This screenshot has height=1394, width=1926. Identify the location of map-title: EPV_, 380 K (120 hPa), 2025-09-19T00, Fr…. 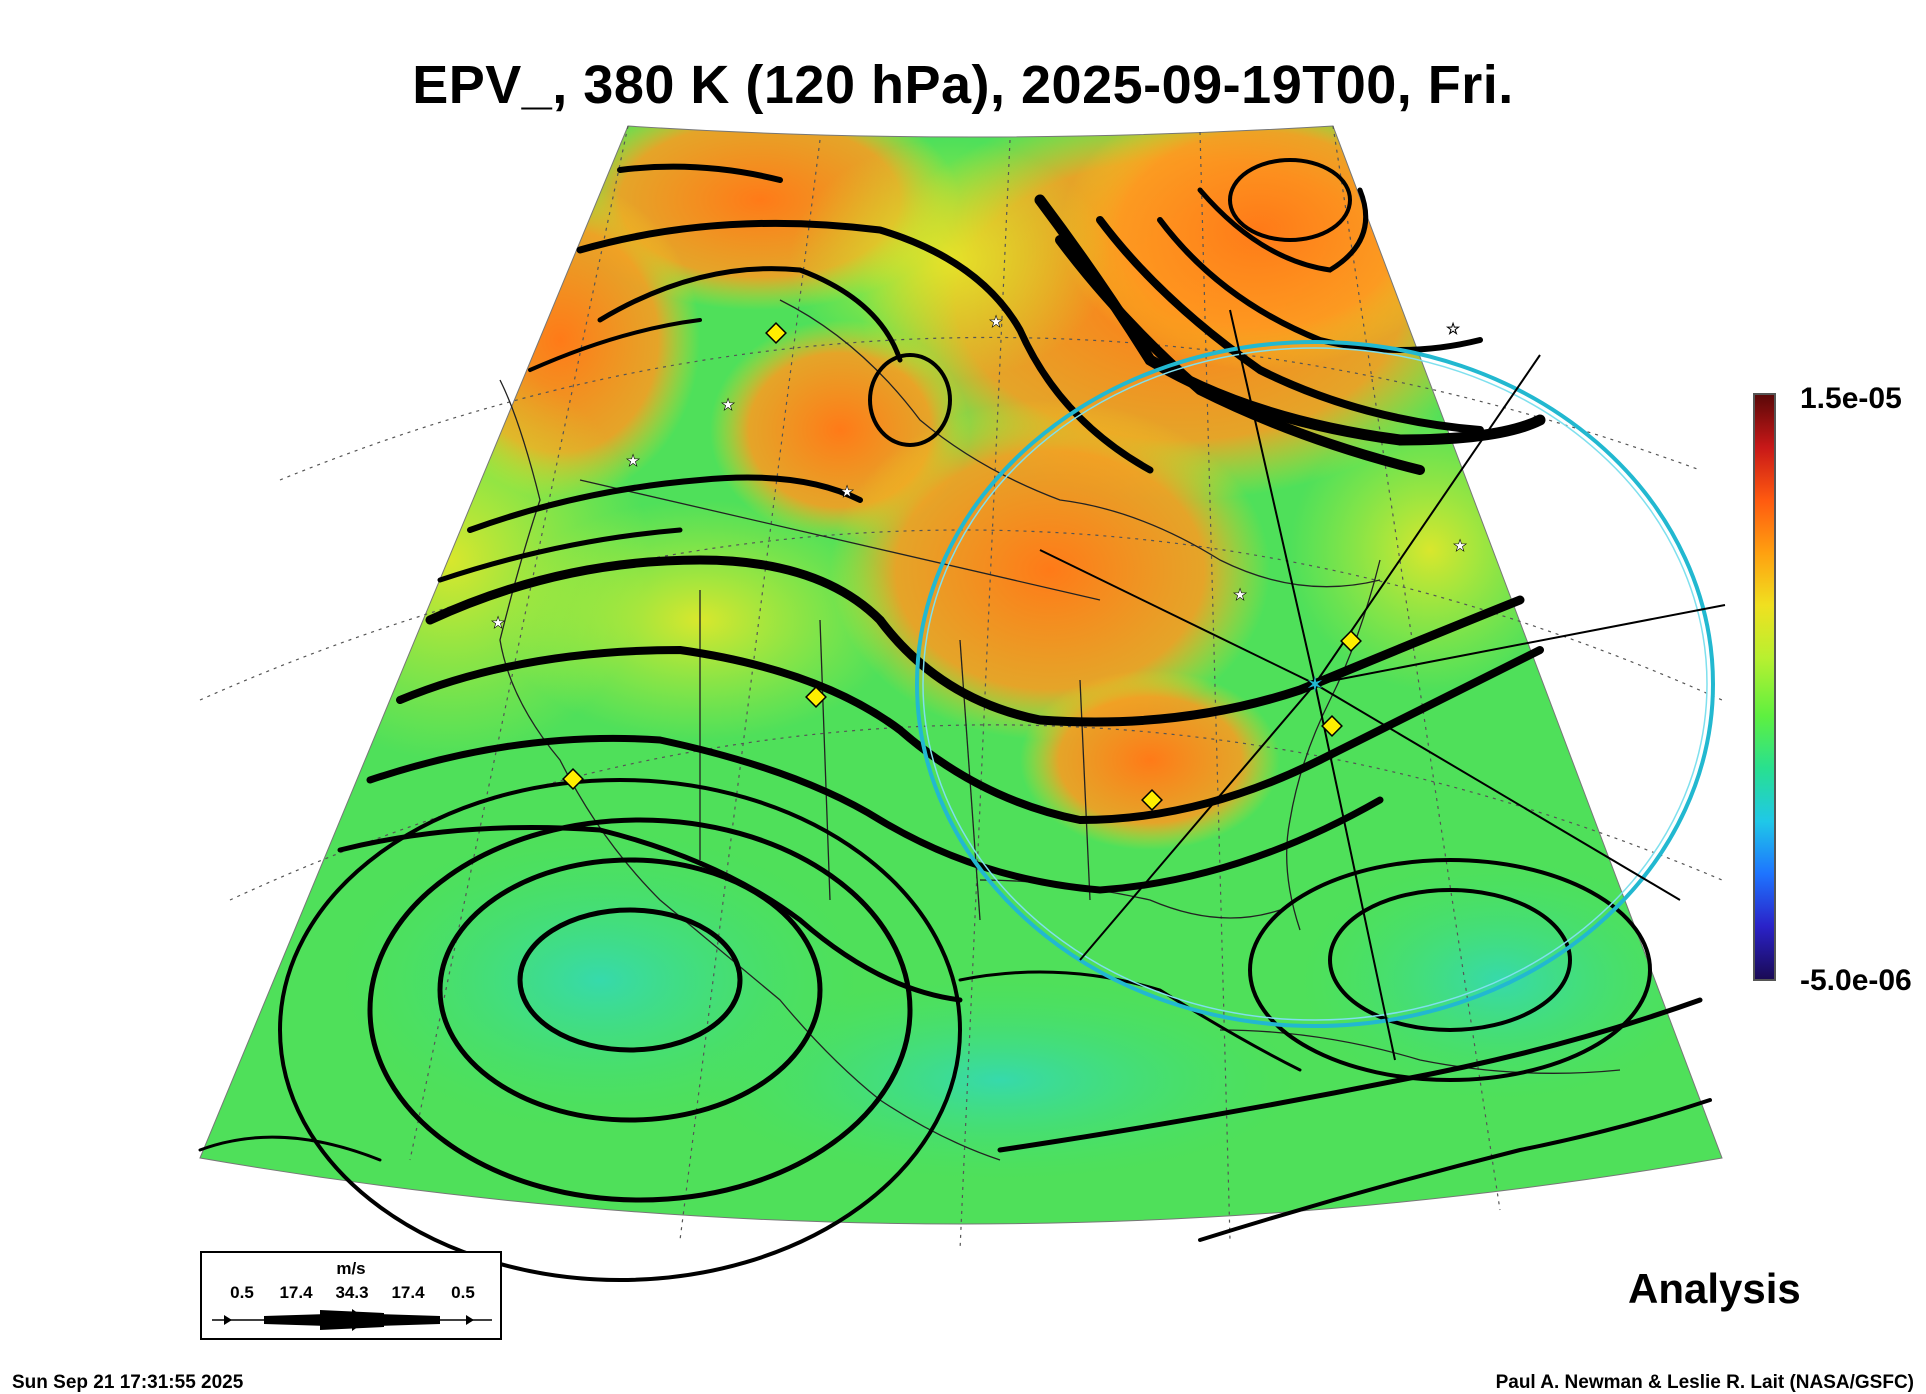
(963, 85).